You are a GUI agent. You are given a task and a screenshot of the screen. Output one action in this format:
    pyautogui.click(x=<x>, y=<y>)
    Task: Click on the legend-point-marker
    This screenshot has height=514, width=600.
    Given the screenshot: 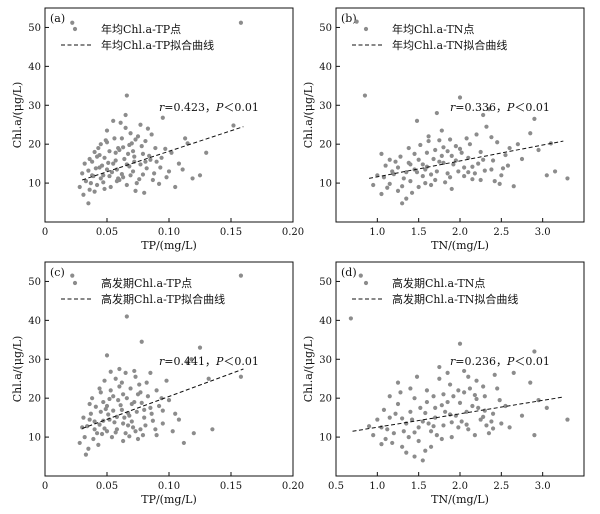 What is the action you would take?
    pyautogui.click(x=366, y=29)
    